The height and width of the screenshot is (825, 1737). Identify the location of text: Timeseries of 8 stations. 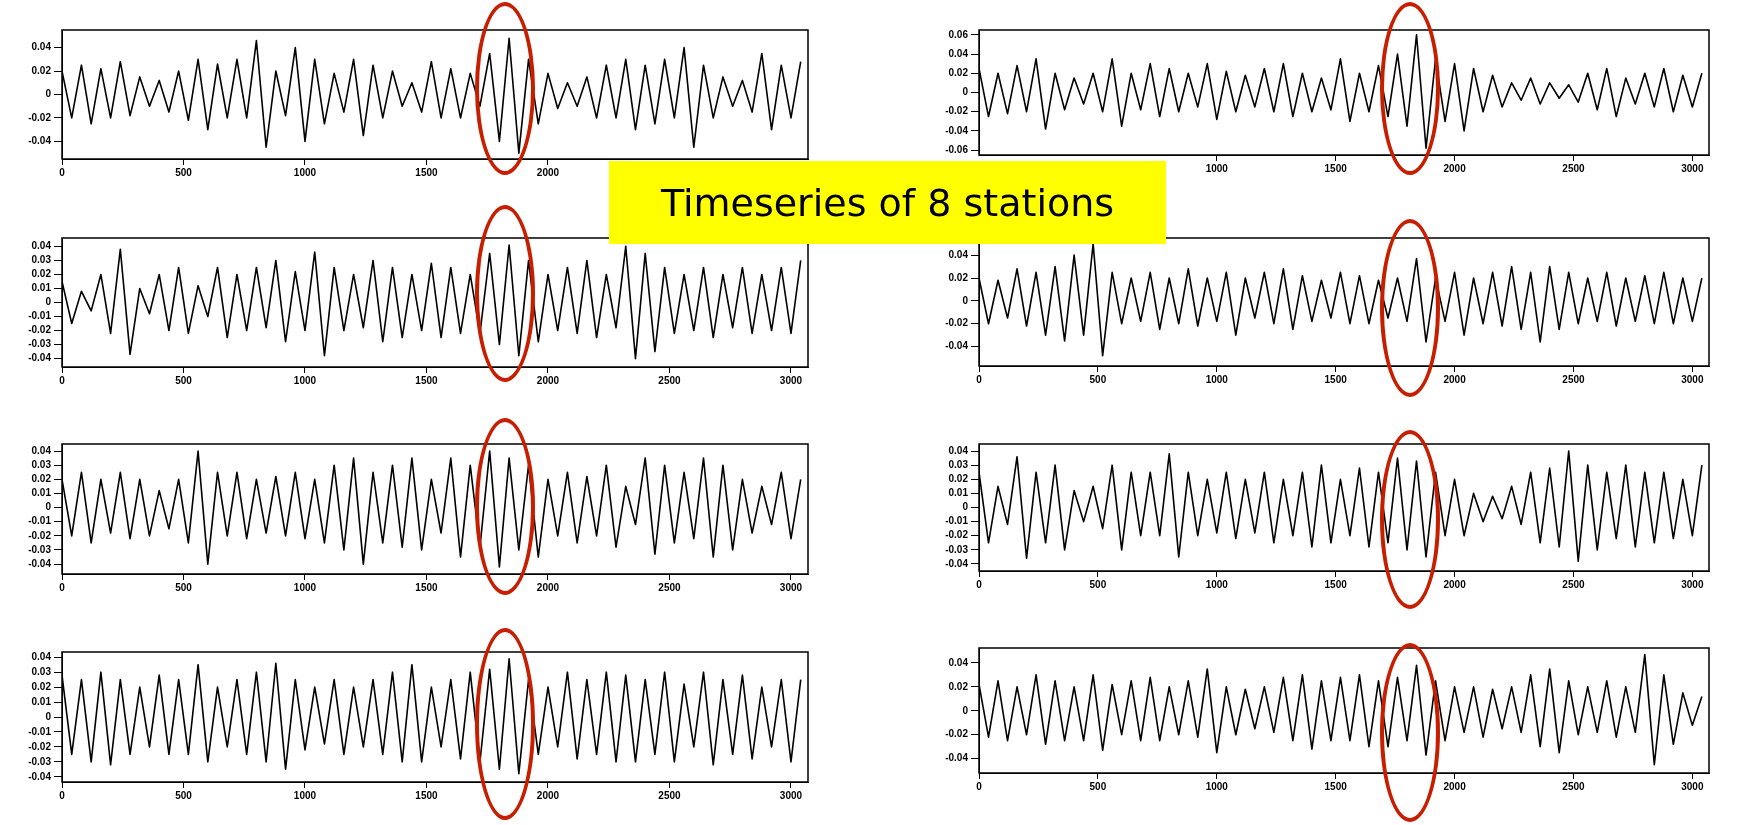
(887, 202).